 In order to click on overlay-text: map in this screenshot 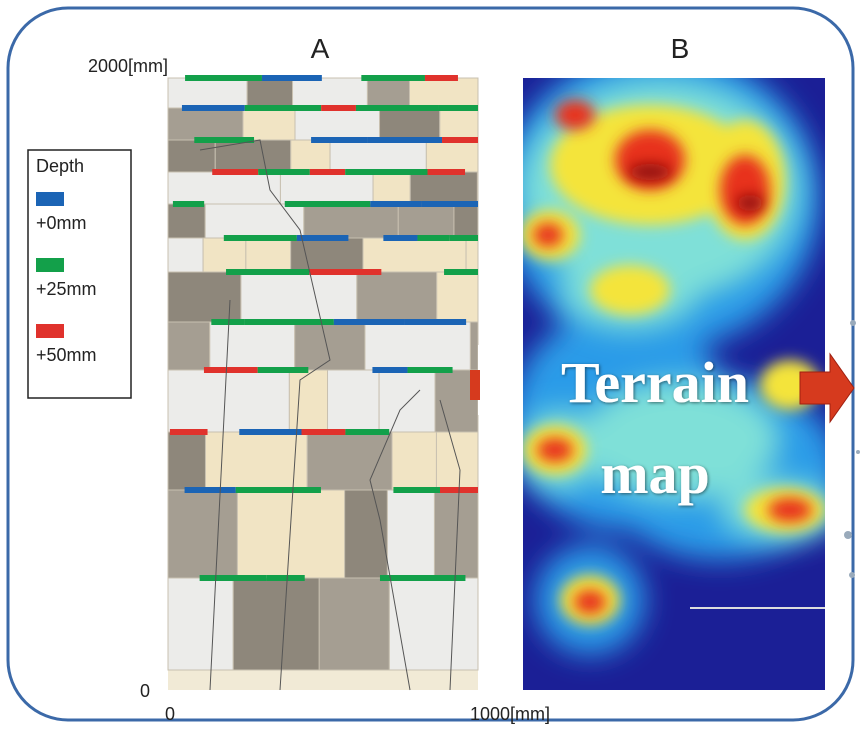, I will do `click(655, 473)`.